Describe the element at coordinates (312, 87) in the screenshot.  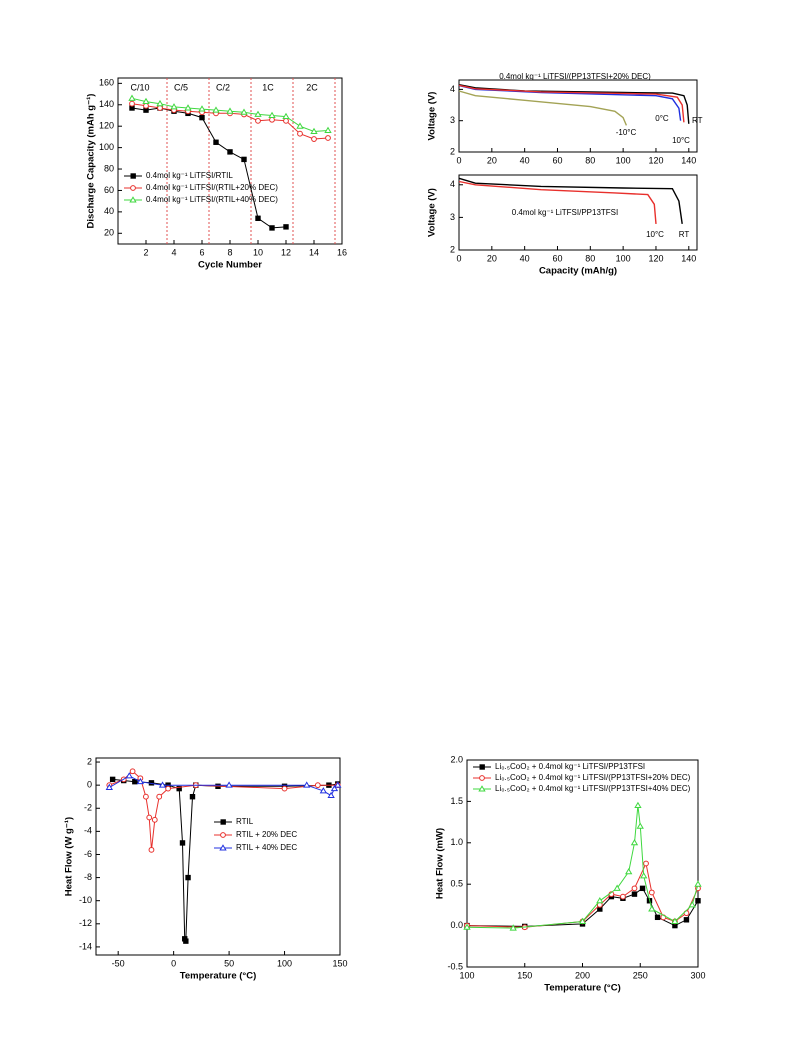
I see `region-label: 2C` at that location.